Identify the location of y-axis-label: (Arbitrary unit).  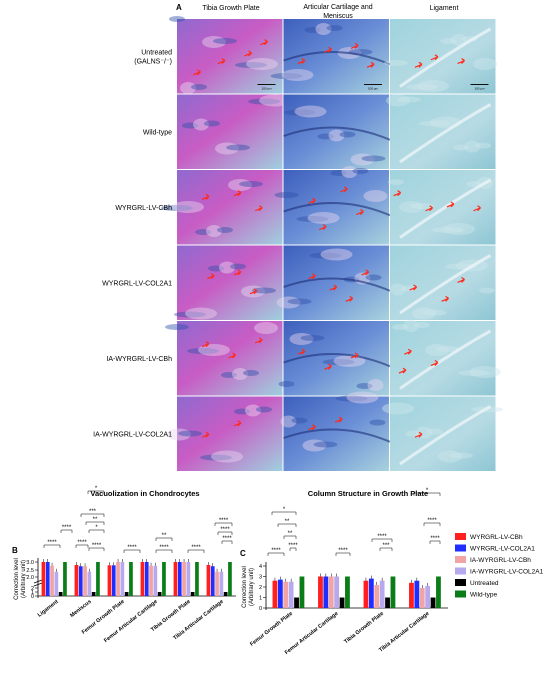
(252, 587).